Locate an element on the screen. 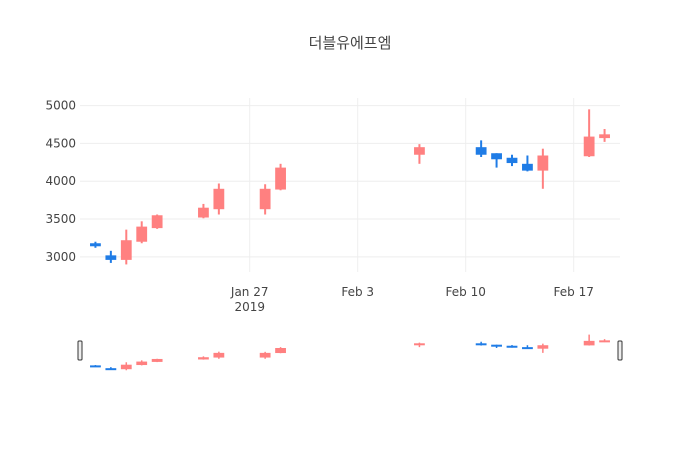 This screenshot has height=450, width=700. x-tick-label: Jan 27 is located at coordinates (249, 292).